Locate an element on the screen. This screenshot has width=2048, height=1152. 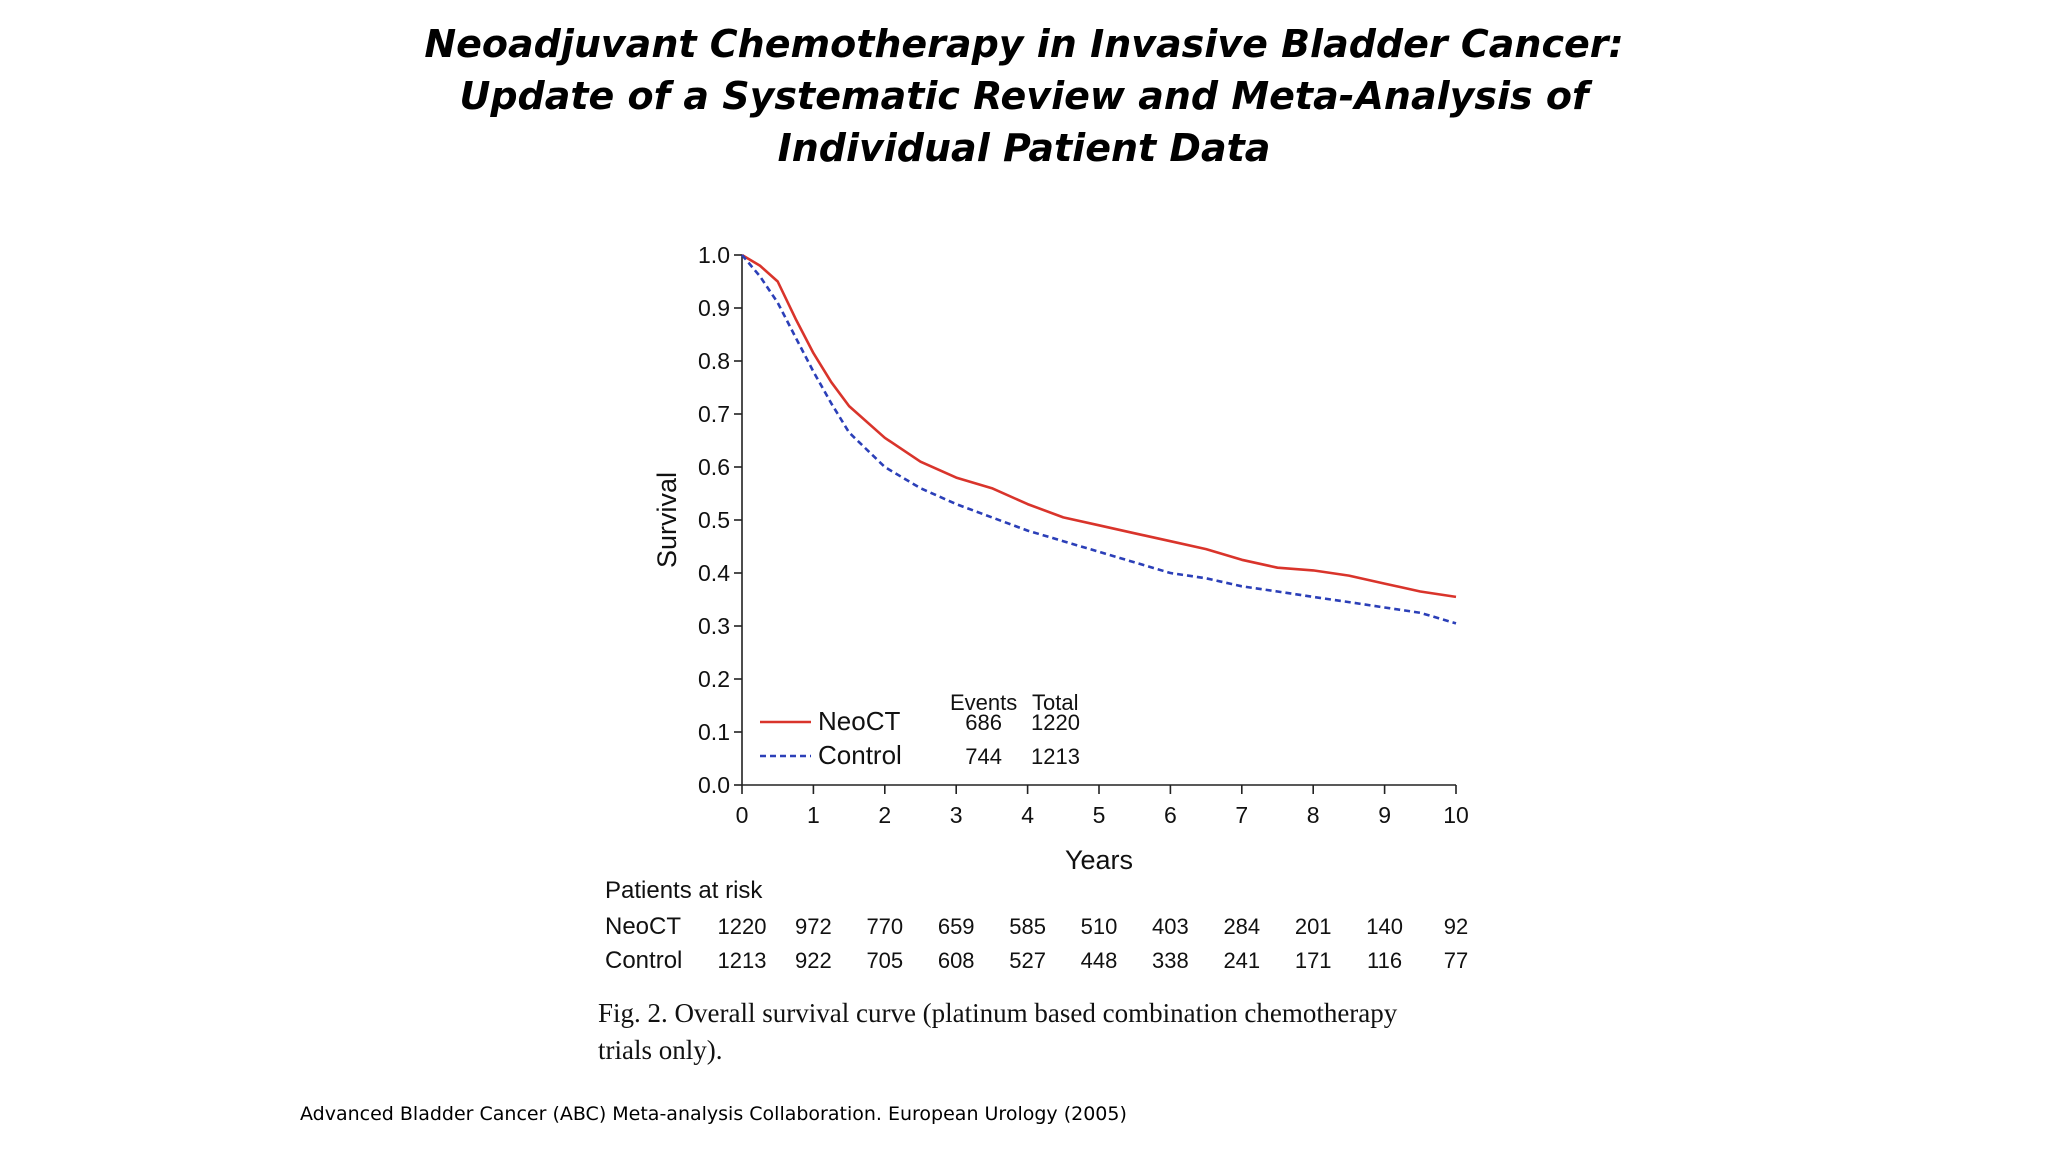
risk-table-title: Patients at risk is located at coordinates (684, 890).